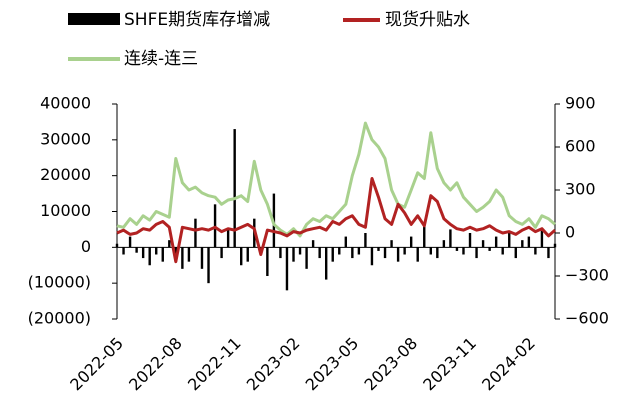  I want to click on y2-tick-label: 0, so click(570, 232).